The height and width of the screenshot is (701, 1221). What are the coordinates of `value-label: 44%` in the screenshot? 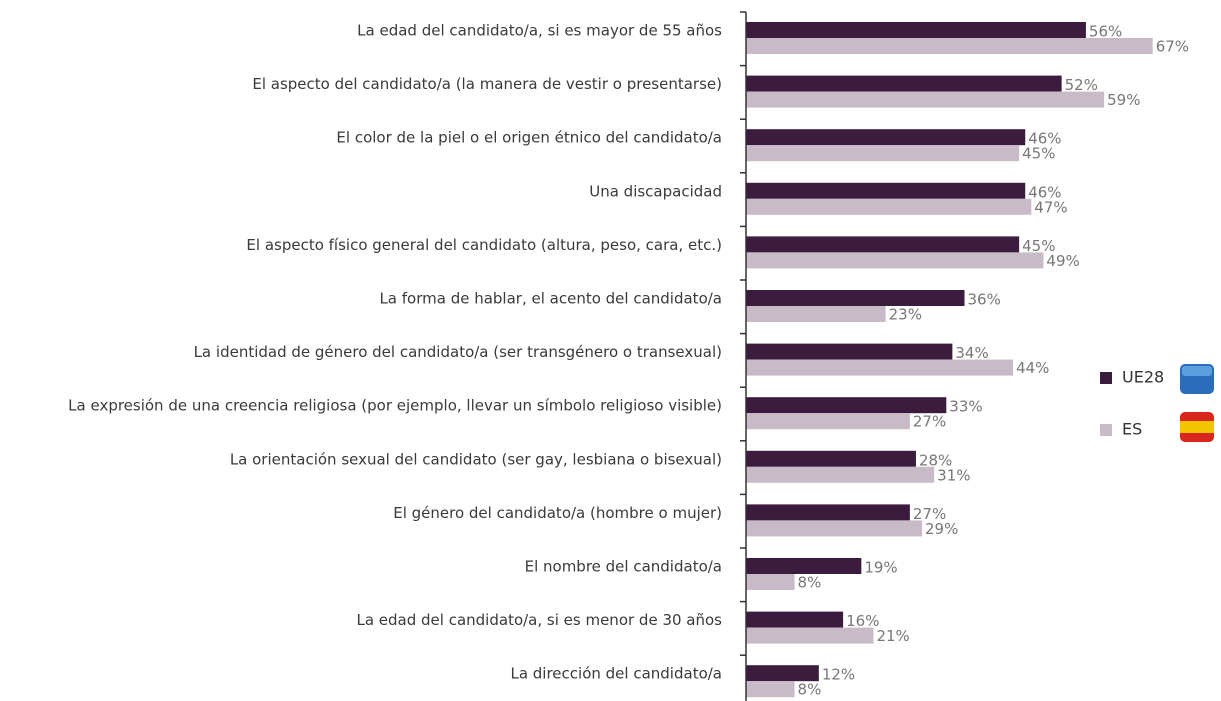 It's located at (1032, 368).